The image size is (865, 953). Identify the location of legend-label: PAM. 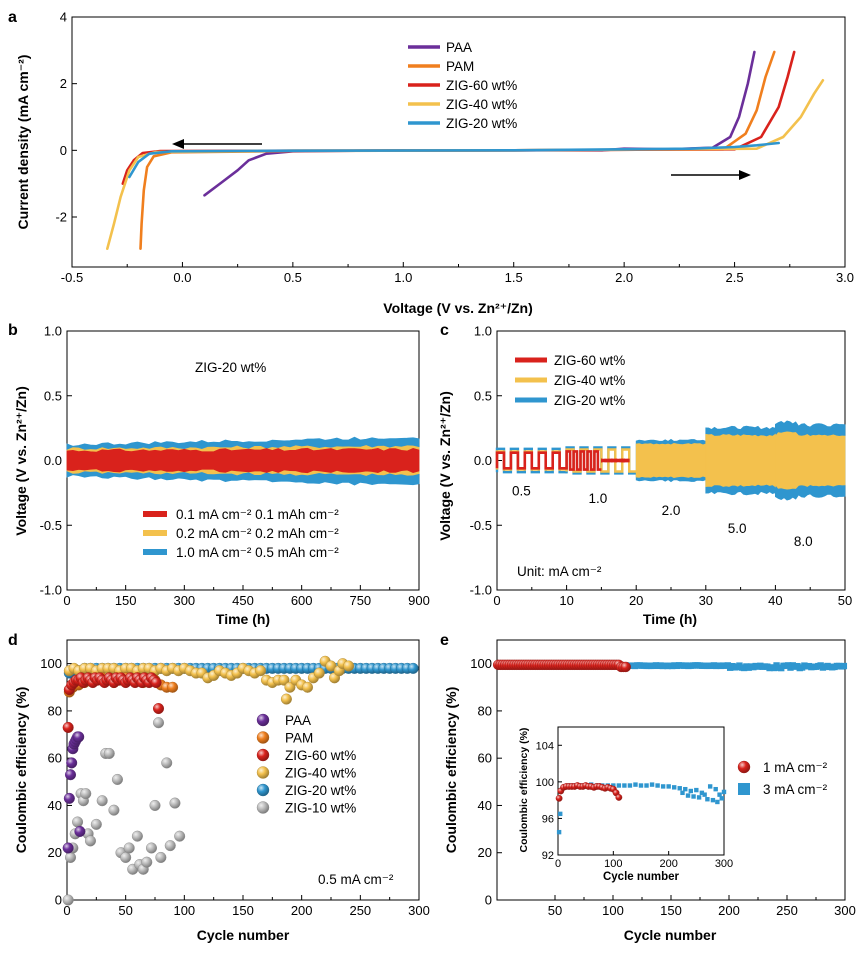
(299, 738).